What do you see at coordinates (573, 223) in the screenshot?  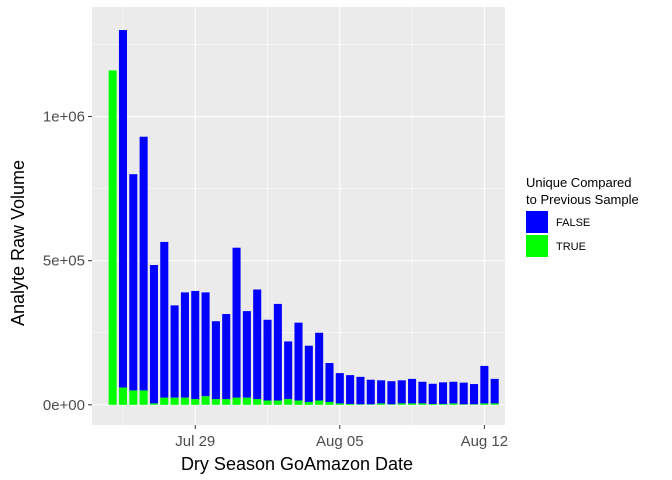 I see `legend-label-false: FALSE` at bounding box center [573, 223].